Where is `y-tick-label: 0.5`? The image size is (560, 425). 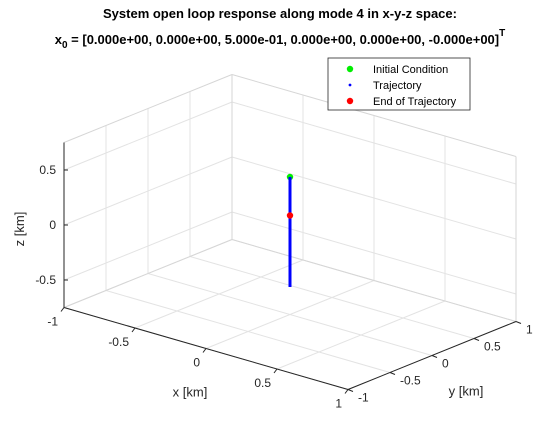
y-tick-label: 0.5 is located at coordinates (492, 347).